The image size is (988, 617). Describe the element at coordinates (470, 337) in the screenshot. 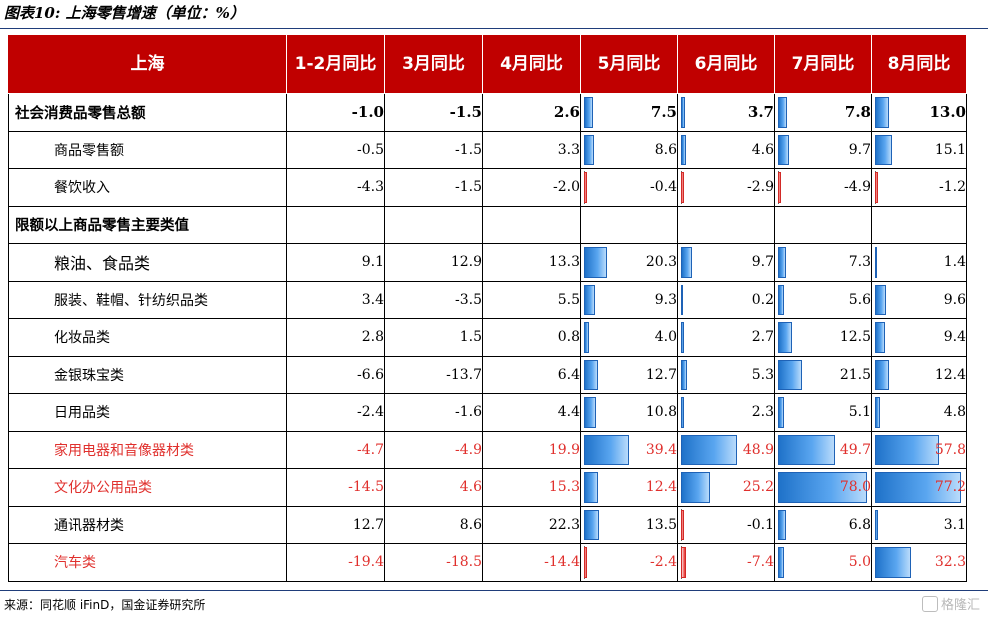

I see `value-text: 1.5` at that location.